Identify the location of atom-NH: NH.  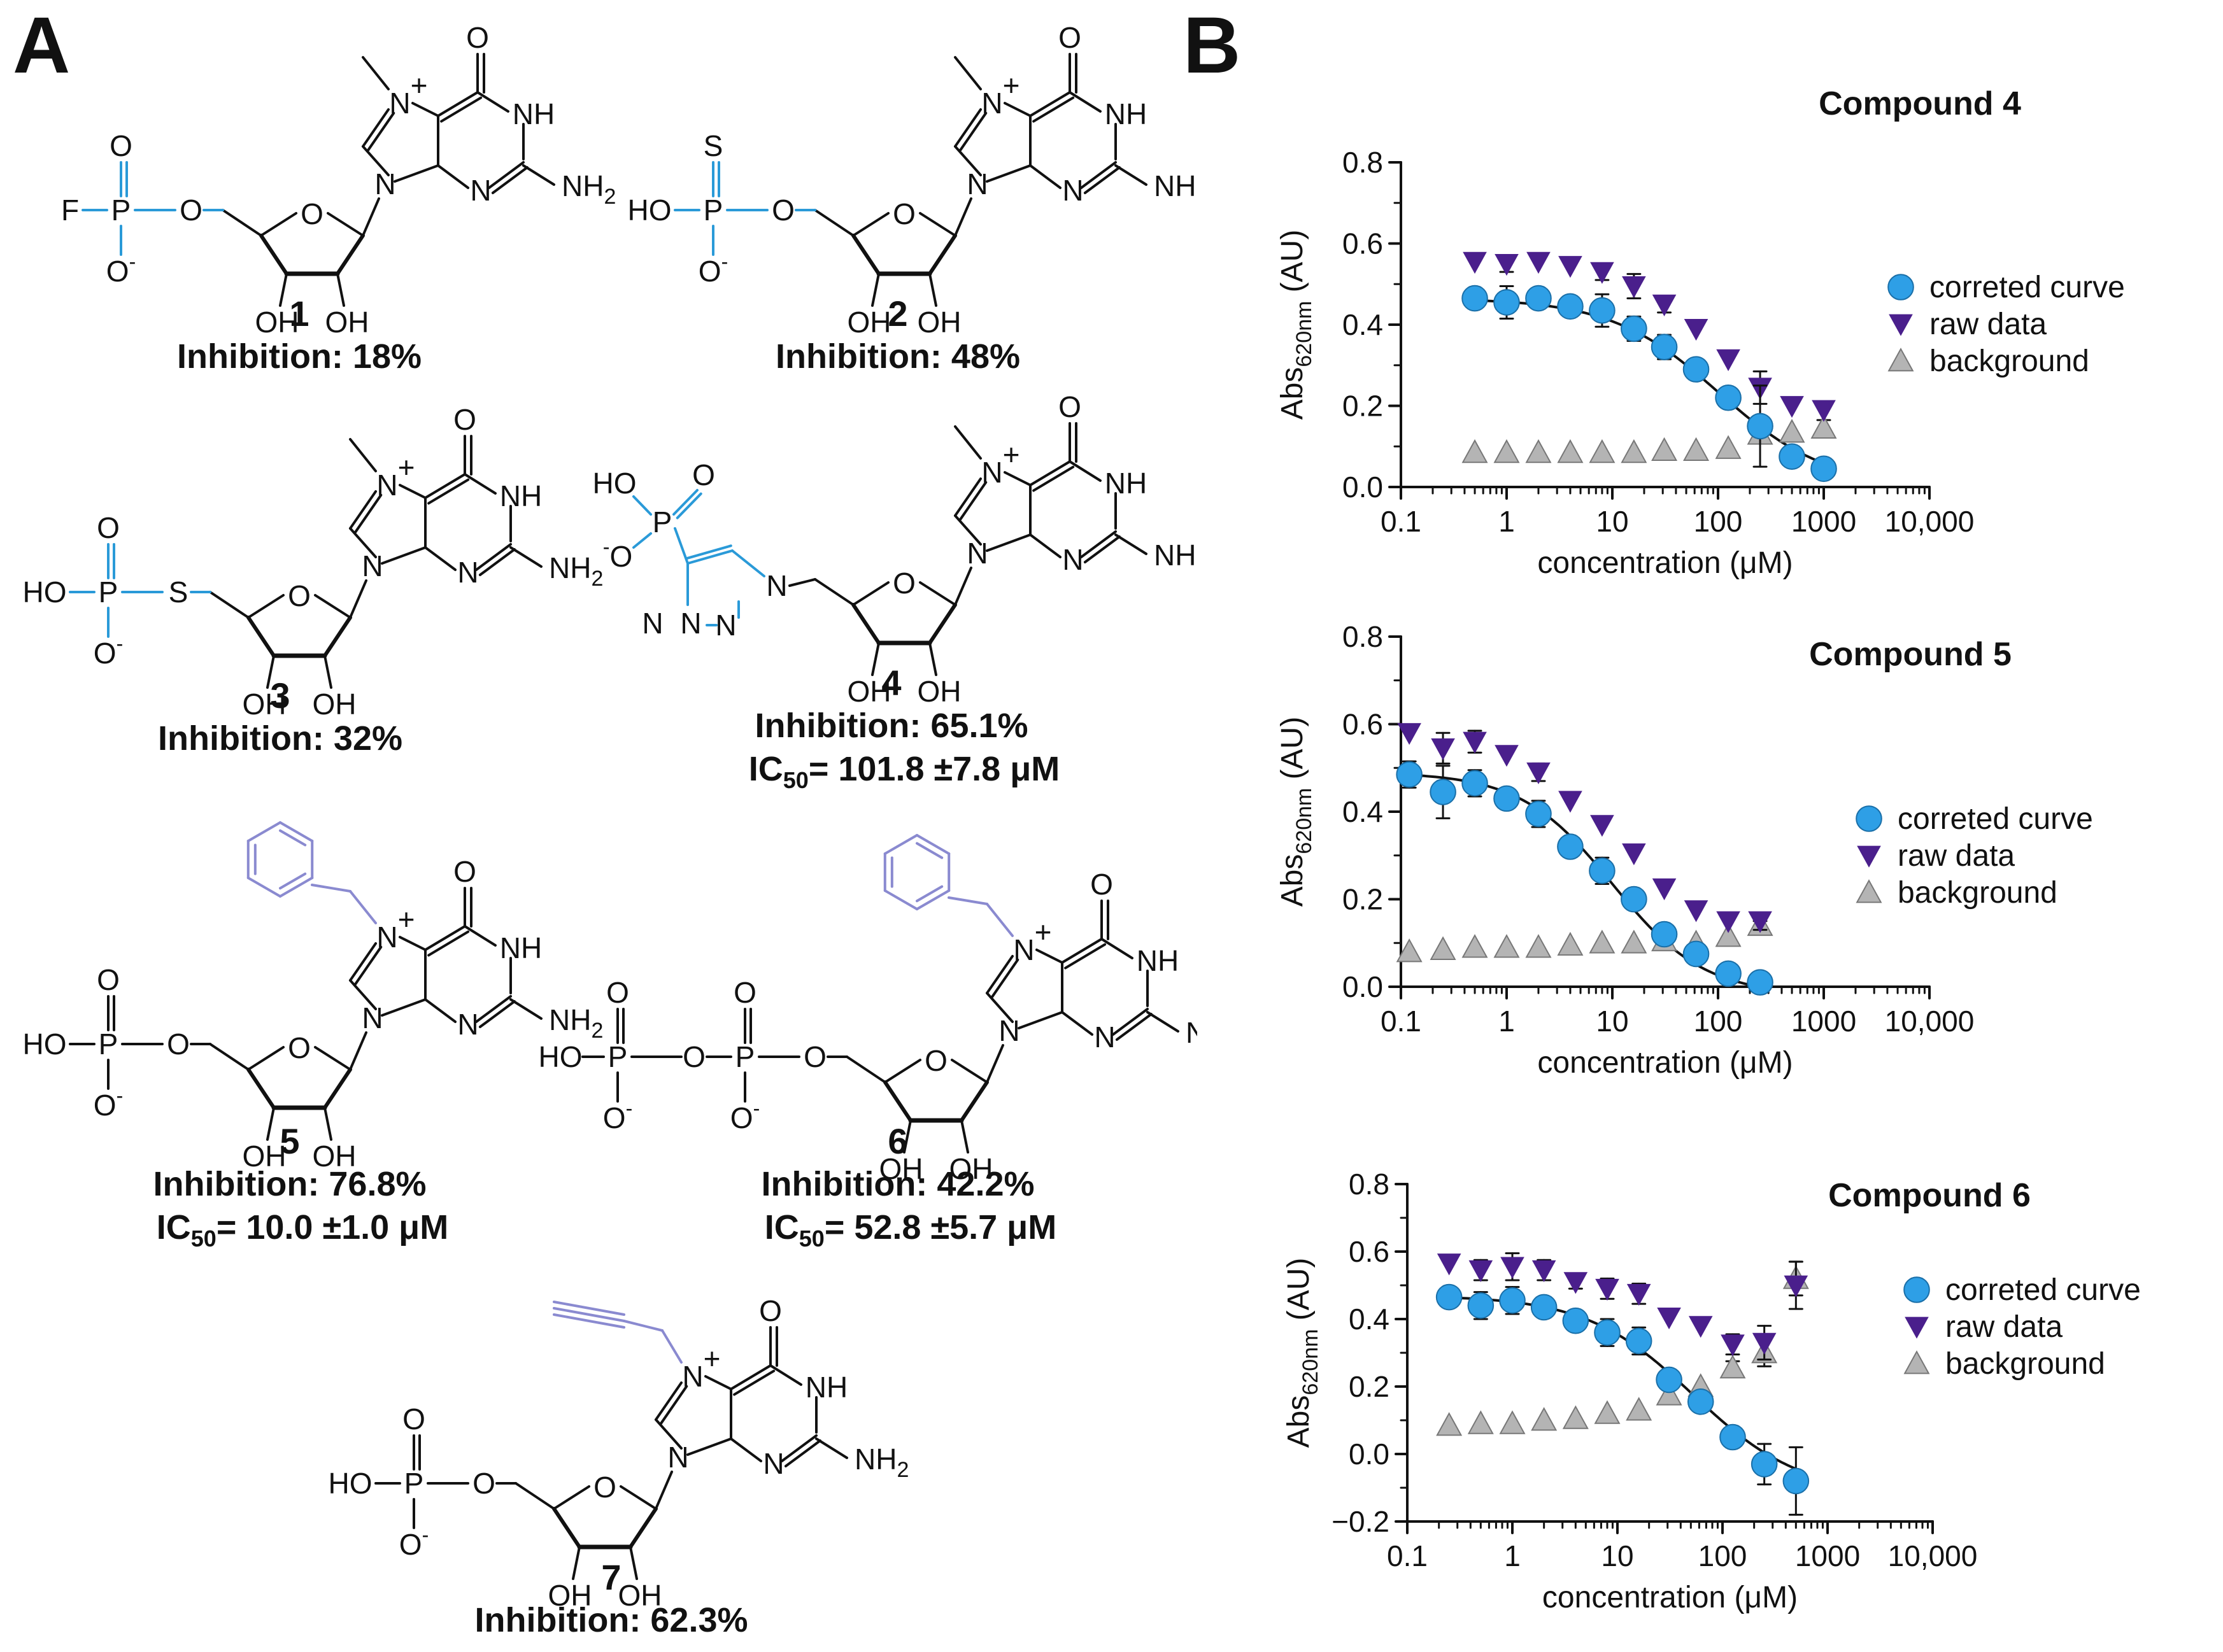
(1126, 114).